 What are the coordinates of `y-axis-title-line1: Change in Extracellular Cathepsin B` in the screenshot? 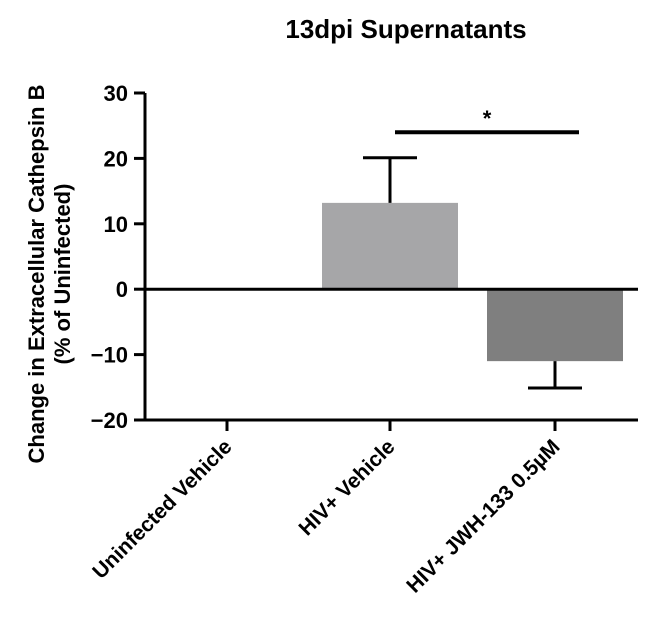 It's located at (36, 274).